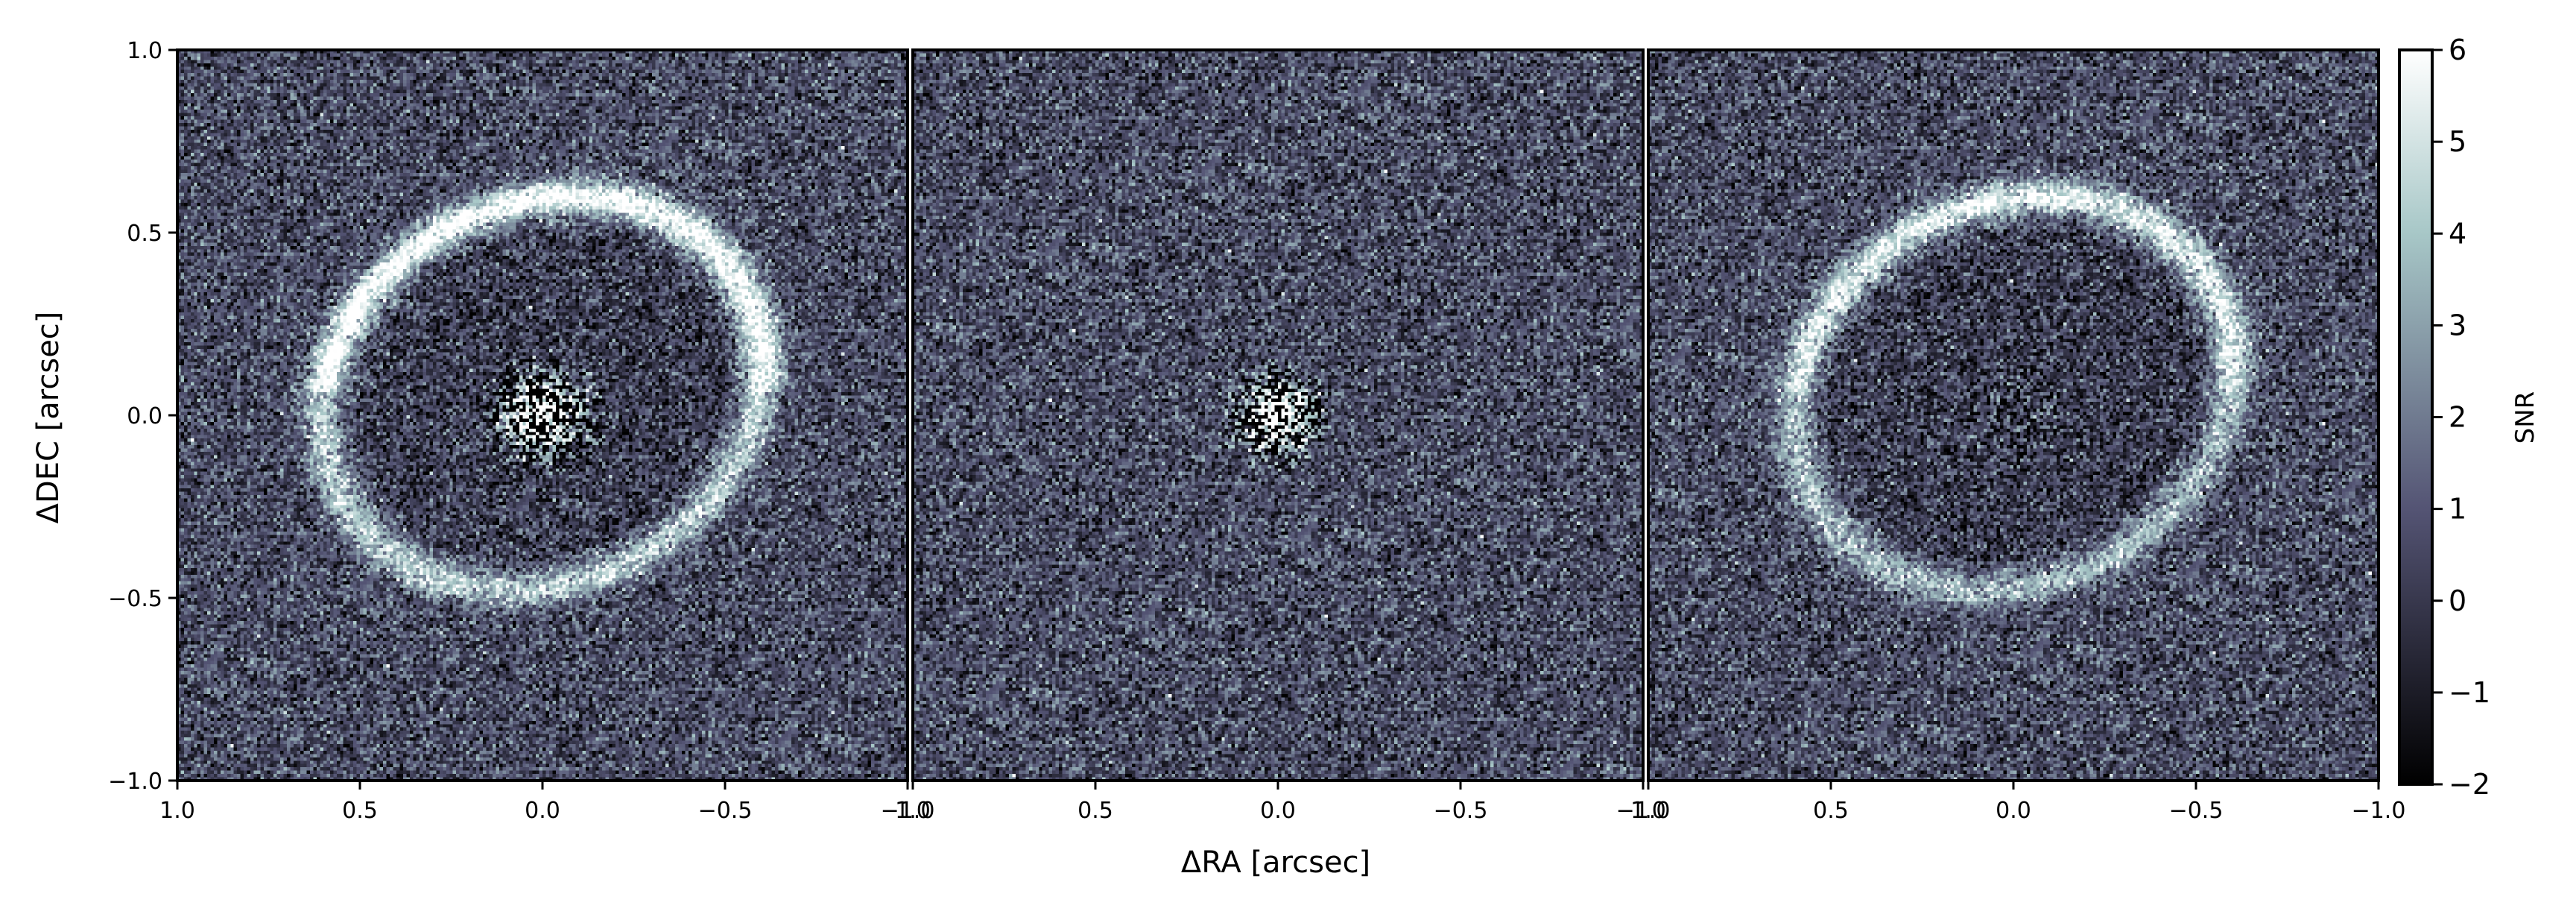  Describe the element at coordinates (135, 782) in the screenshot. I see `y-tick-label: −1.0` at that location.